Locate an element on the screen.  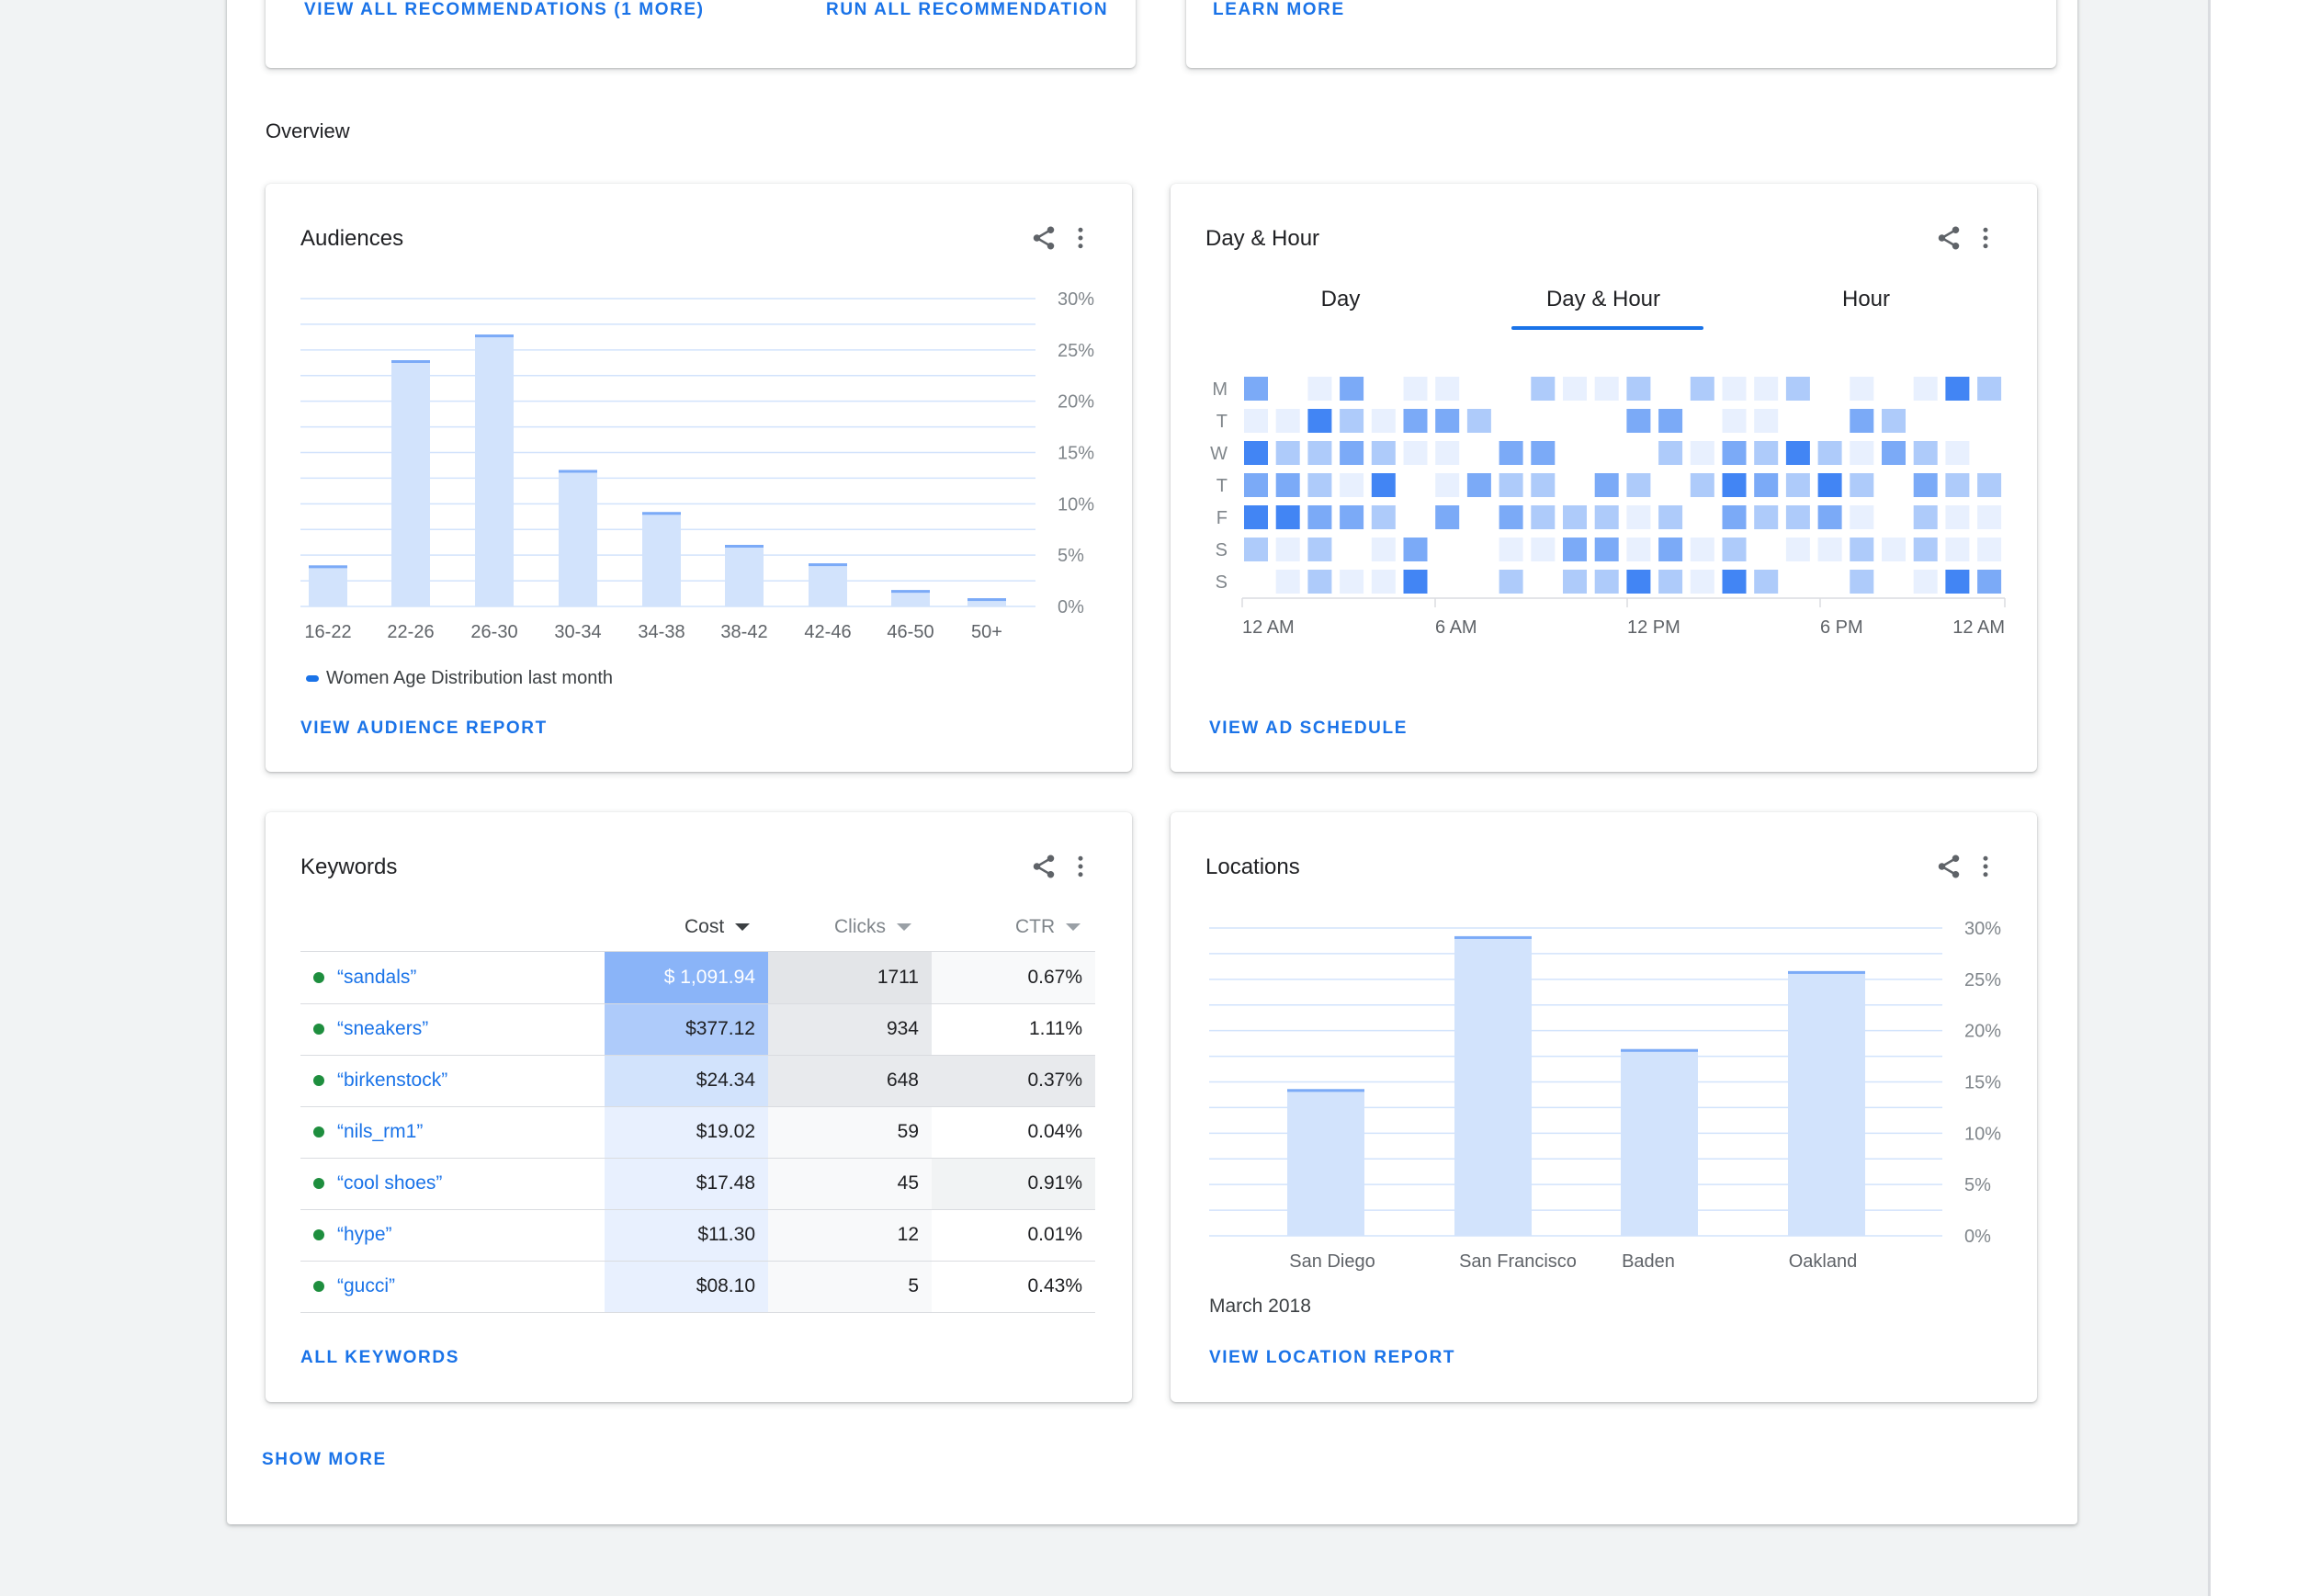
x-tick-label: 6 PM is located at coordinates (1841, 627).